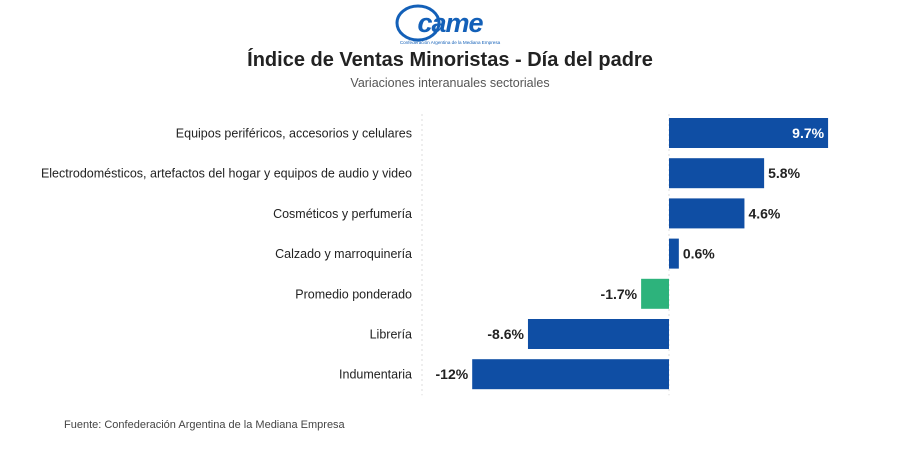 Image resolution: width=900 pixels, height=450 pixels. Describe the element at coordinates (784, 173) in the screenshot. I see `data-label: 5.8%` at that location.